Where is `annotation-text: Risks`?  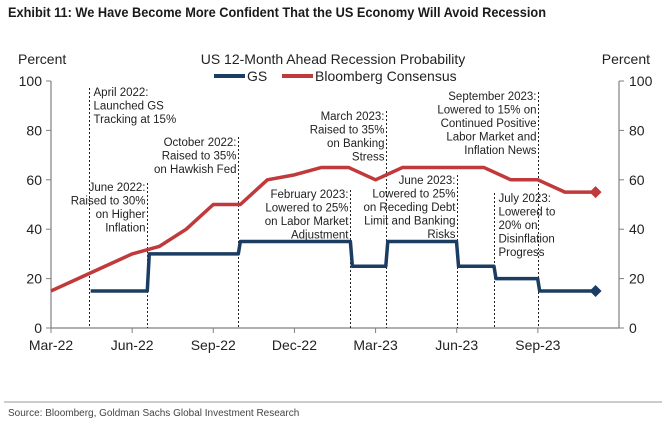
annotation-text: Risks is located at coordinates (441, 235).